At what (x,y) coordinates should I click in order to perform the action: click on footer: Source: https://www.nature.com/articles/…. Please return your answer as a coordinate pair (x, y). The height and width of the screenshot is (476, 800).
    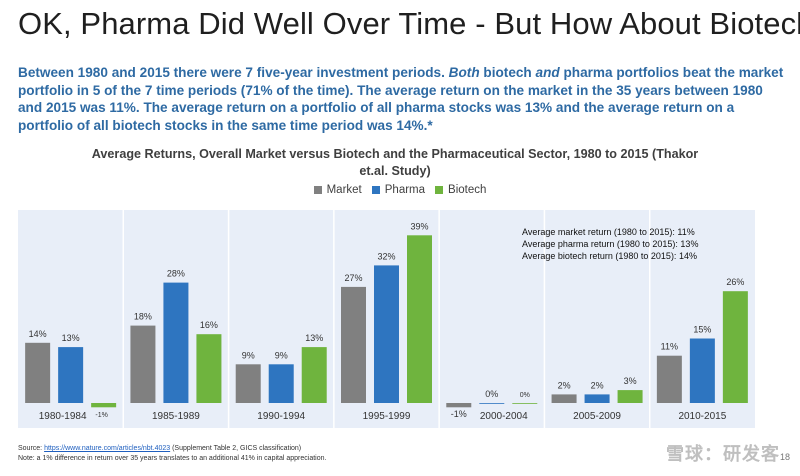
    Looking at the image, I should click on (172, 454).